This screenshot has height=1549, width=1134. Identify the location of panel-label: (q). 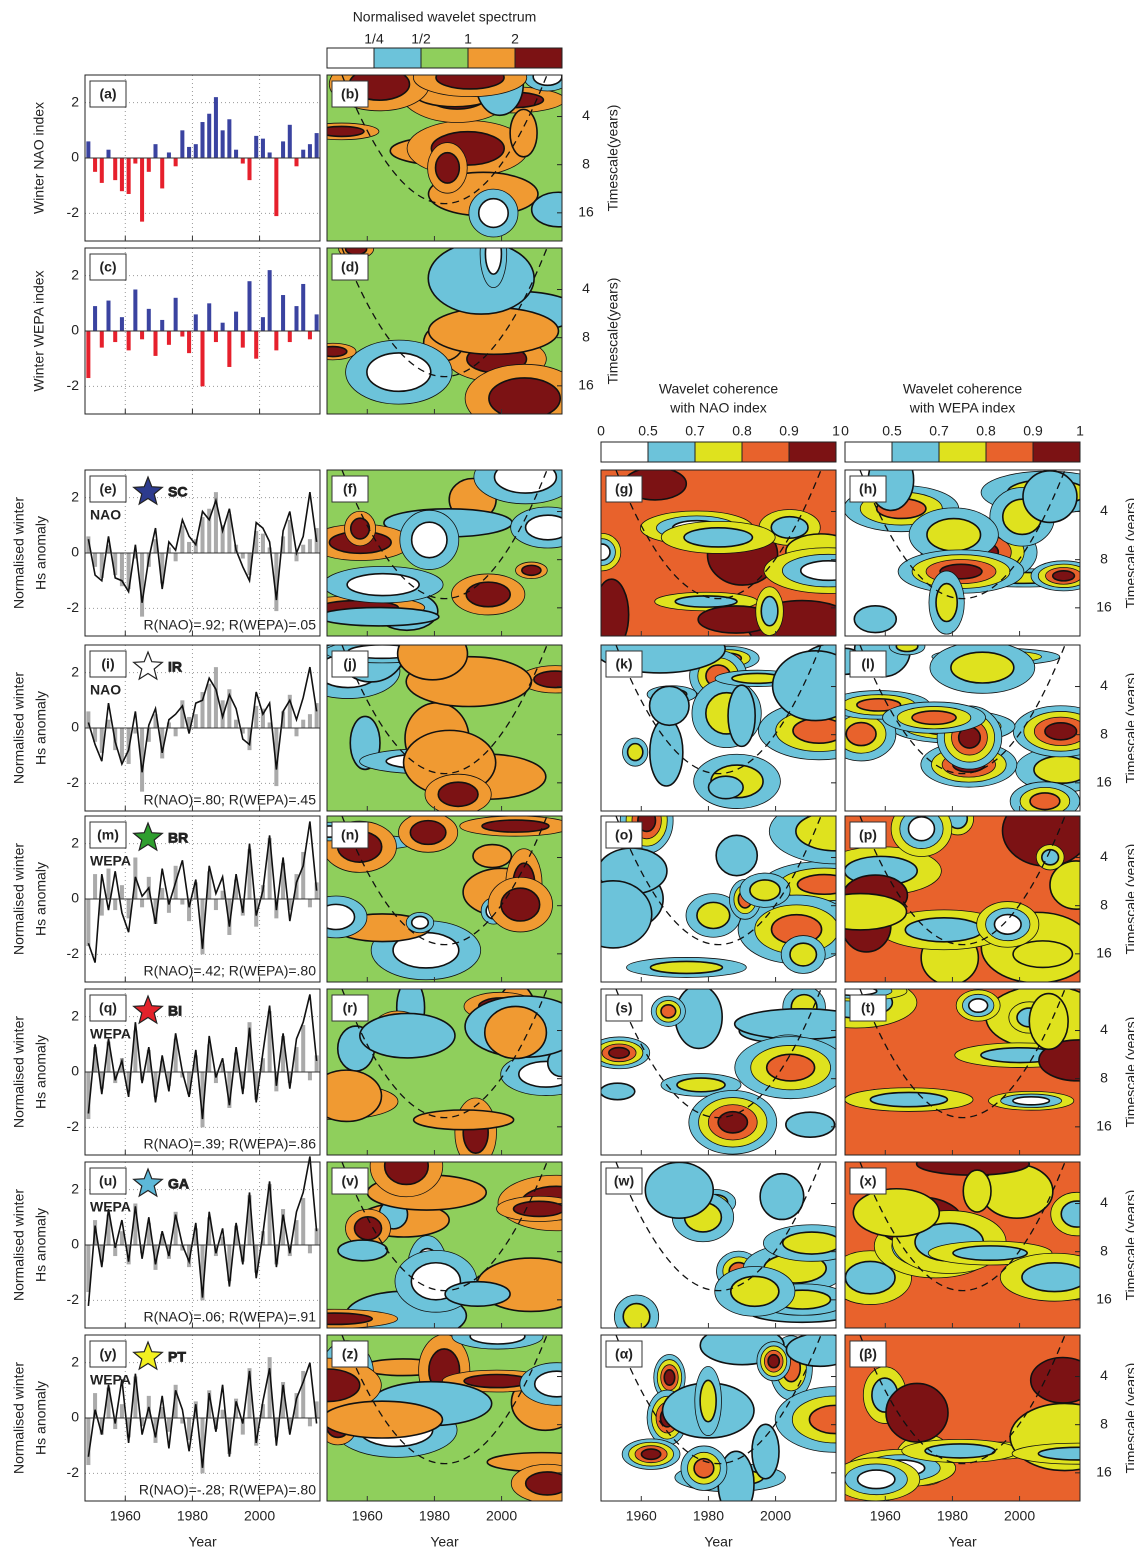
(108, 1008).